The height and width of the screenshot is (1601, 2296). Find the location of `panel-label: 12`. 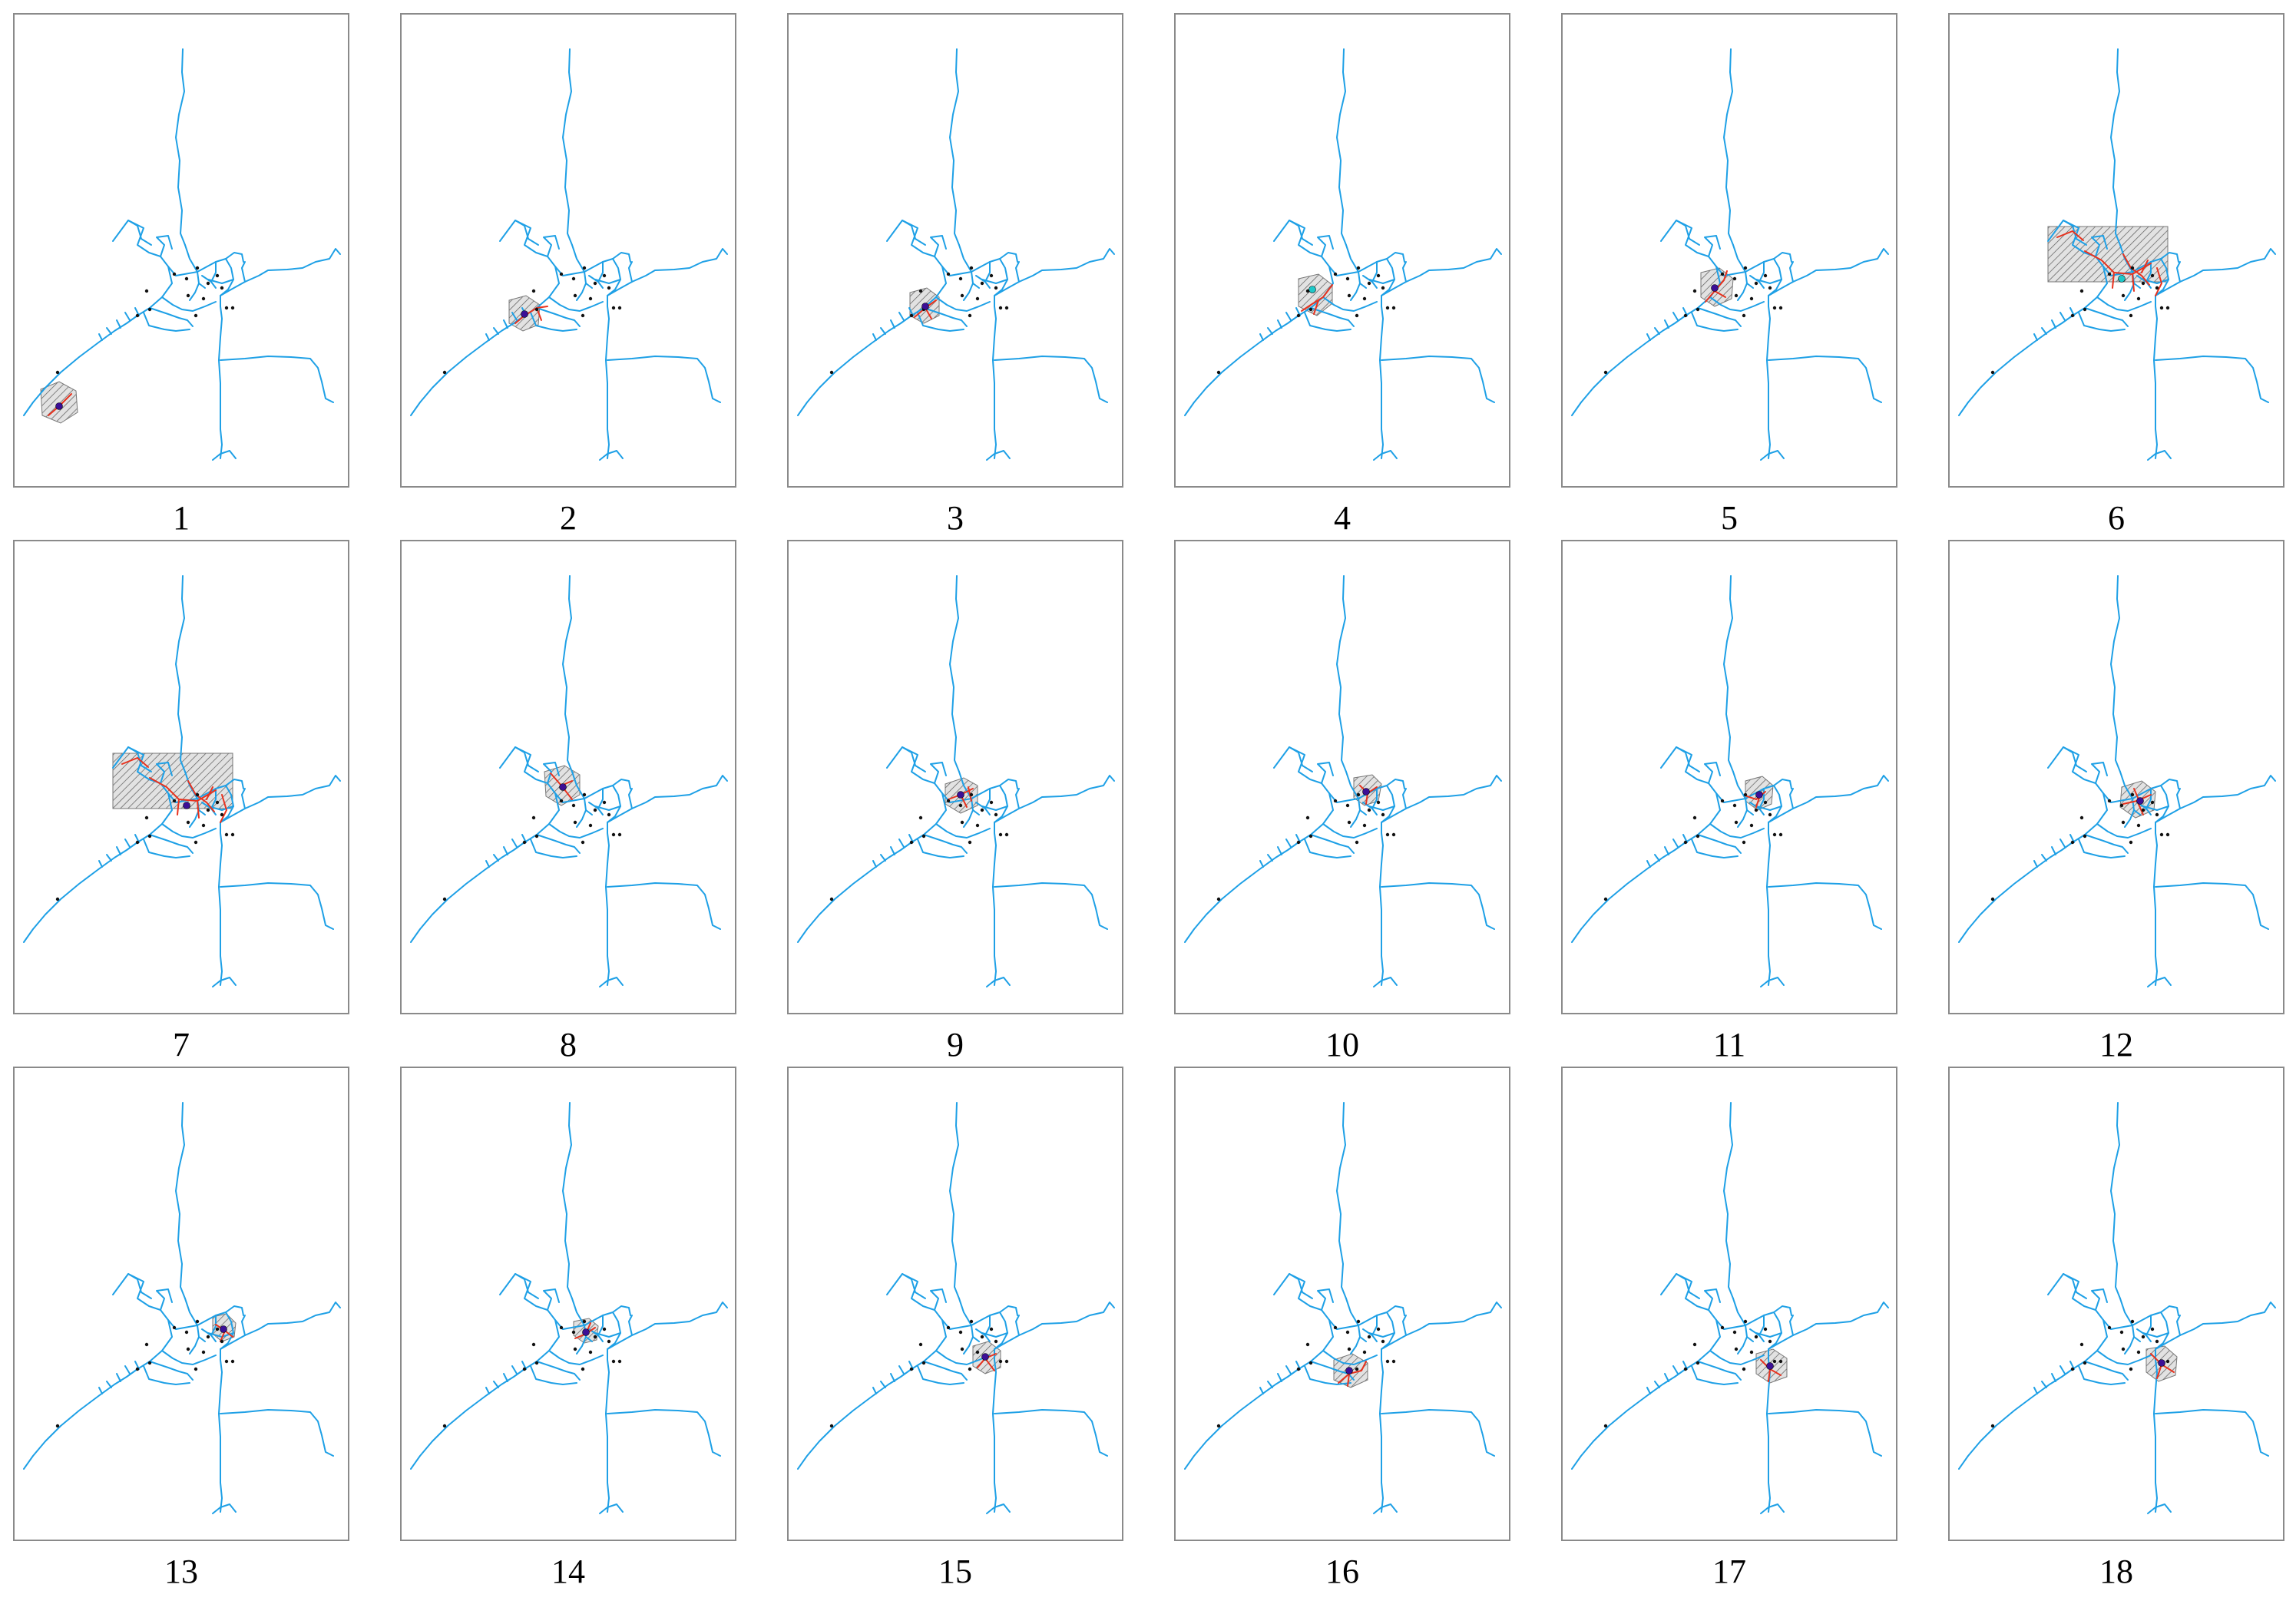

panel-label: 12 is located at coordinates (2116, 1044).